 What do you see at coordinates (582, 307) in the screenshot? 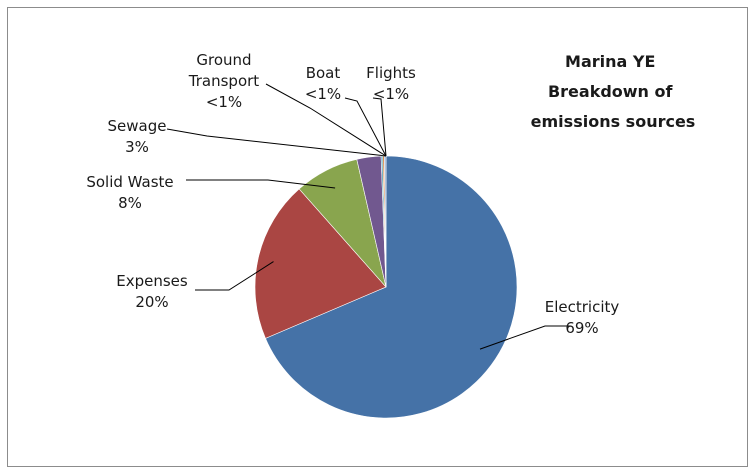
I see `slice-name: Electricity` at bounding box center [582, 307].